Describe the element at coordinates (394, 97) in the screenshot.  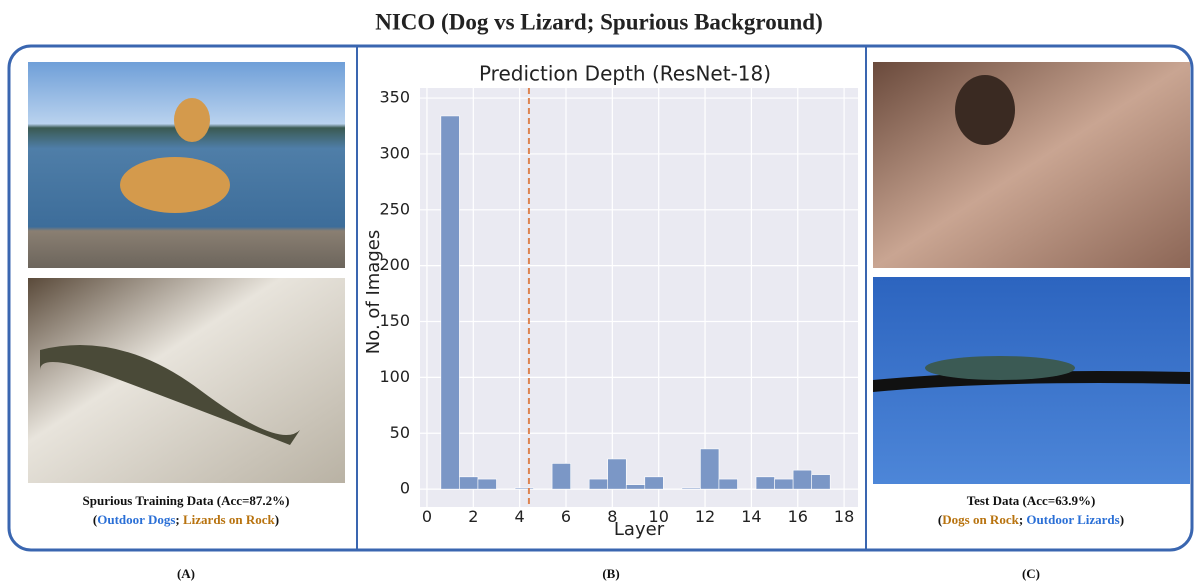
I see `y-tick-label: 350` at that location.